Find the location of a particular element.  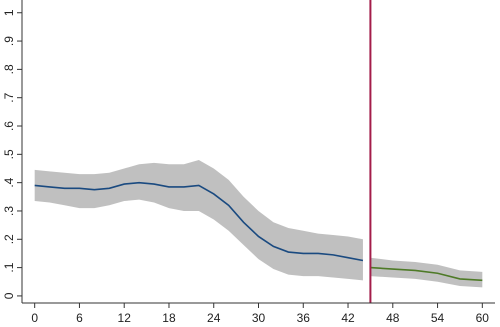

x-tick-label: 18 is located at coordinates (169, 318).